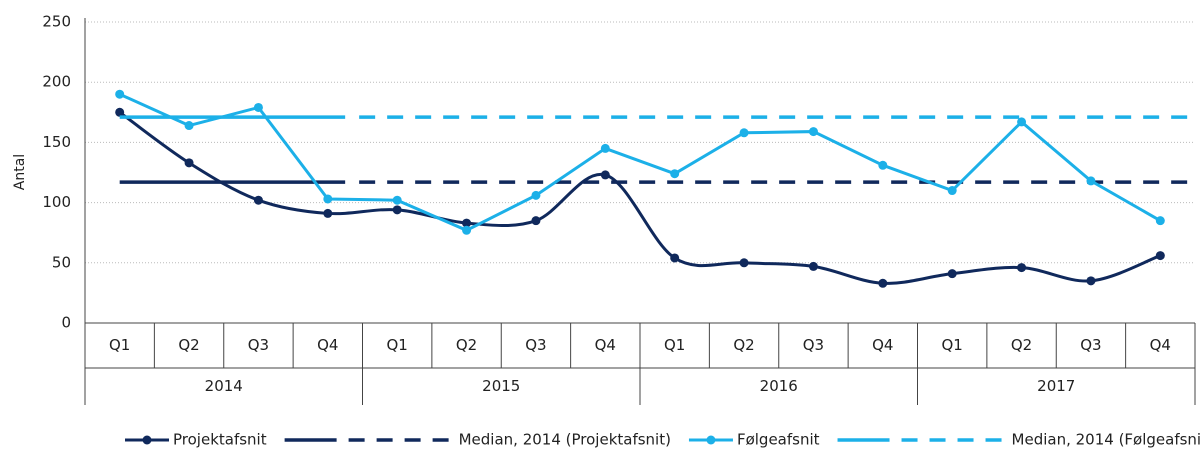 This screenshot has height=450, width=1200. What do you see at coordinates (56, 202) in the screenshot?
I see `y-tick-label: 100` at bounding box center [56, 202].